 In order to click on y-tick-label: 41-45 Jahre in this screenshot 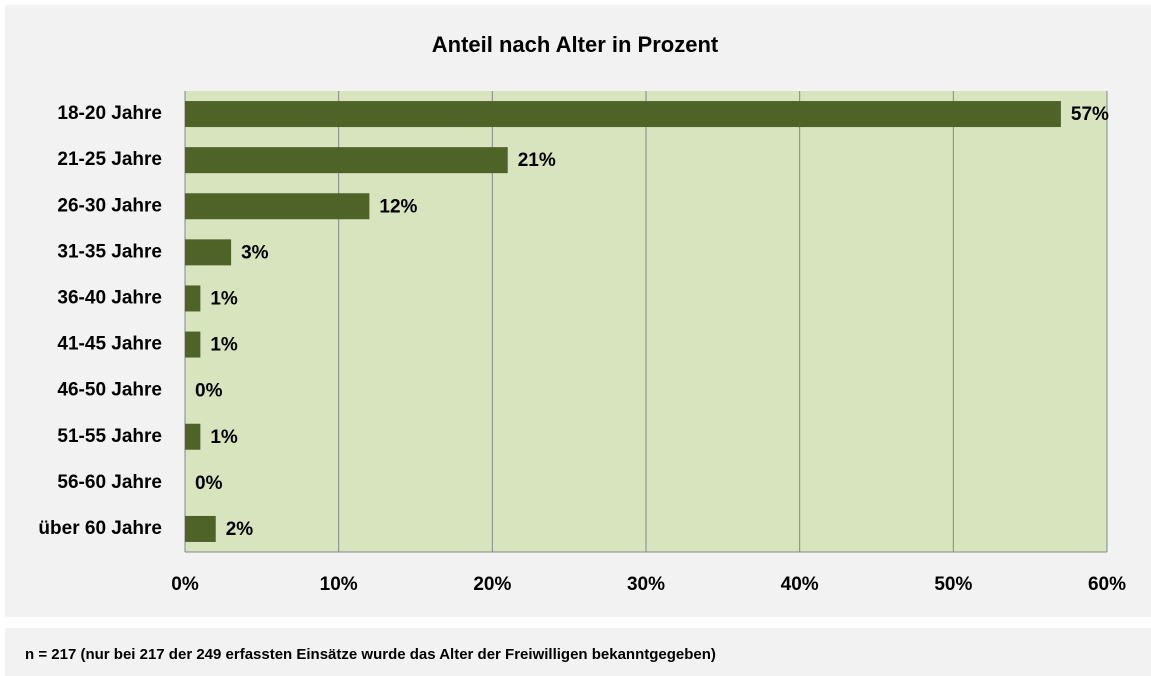, I will do `click(109, 344)`.